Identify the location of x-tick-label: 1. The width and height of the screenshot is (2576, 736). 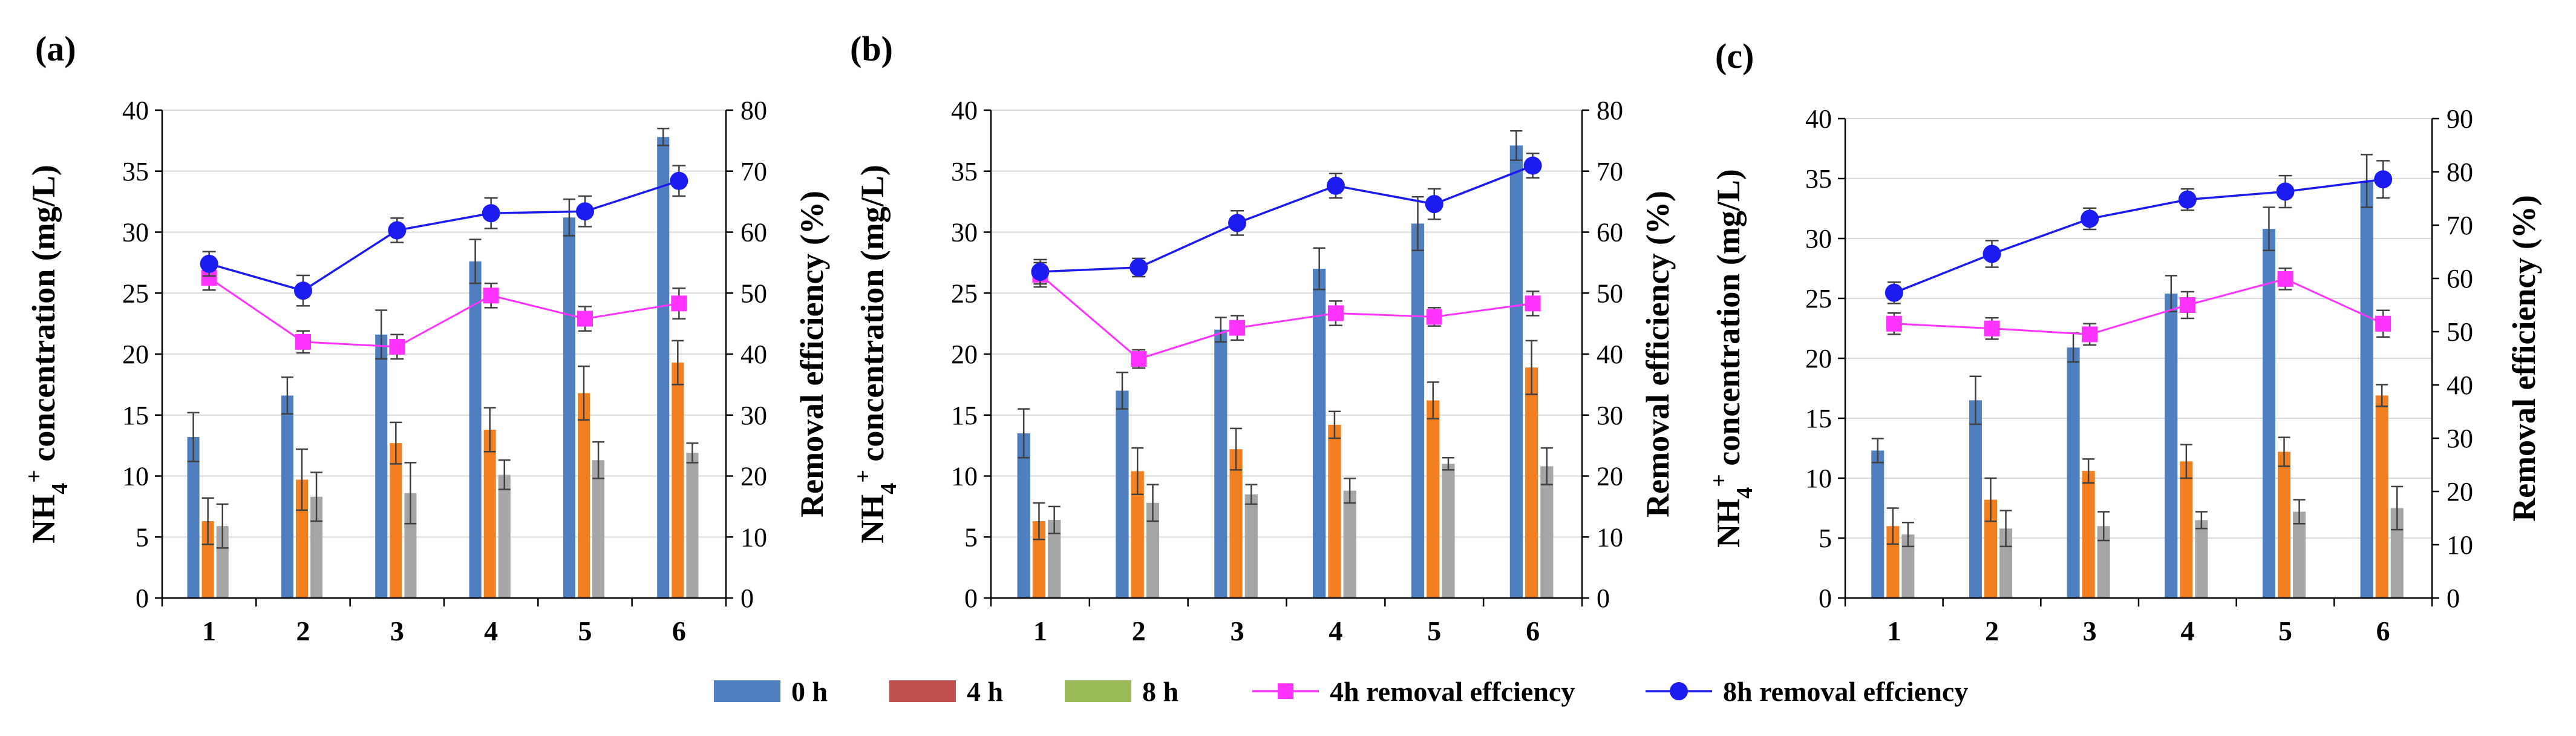
(1894, 631).